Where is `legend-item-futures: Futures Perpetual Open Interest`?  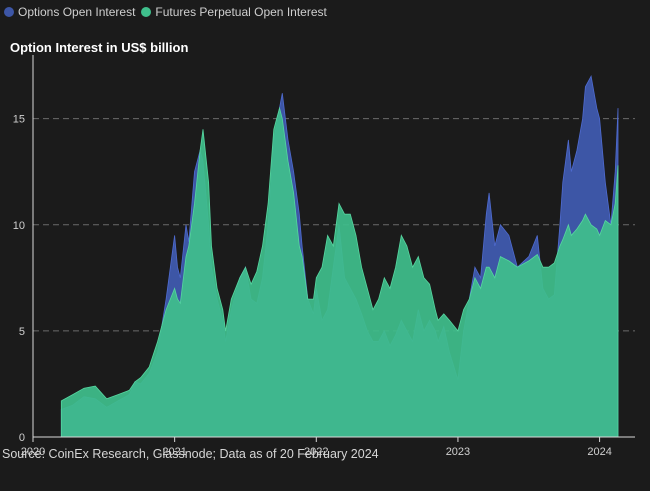 legend-item-futures: Futures Perpetual Open Interest is located at coordinates (234, 12).